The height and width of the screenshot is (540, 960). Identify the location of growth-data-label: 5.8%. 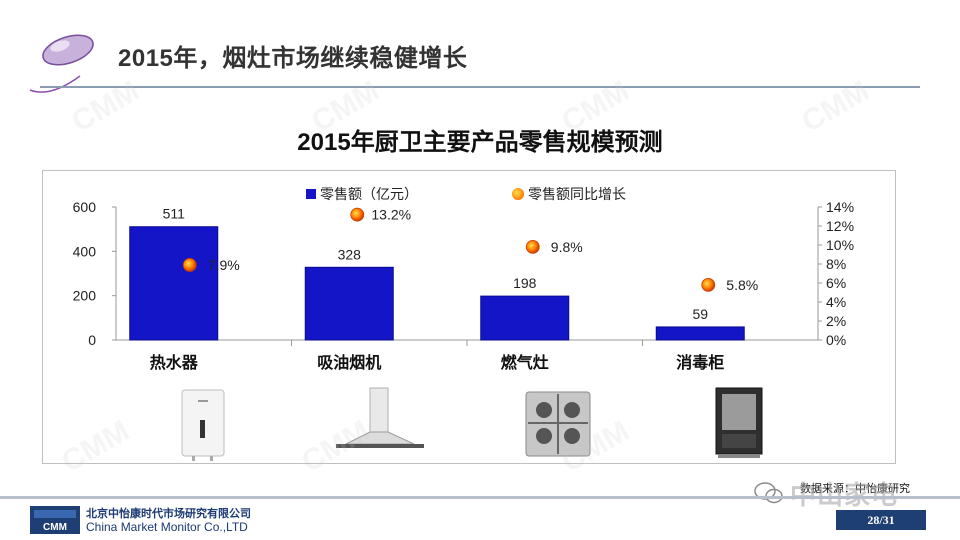
(742, 285).